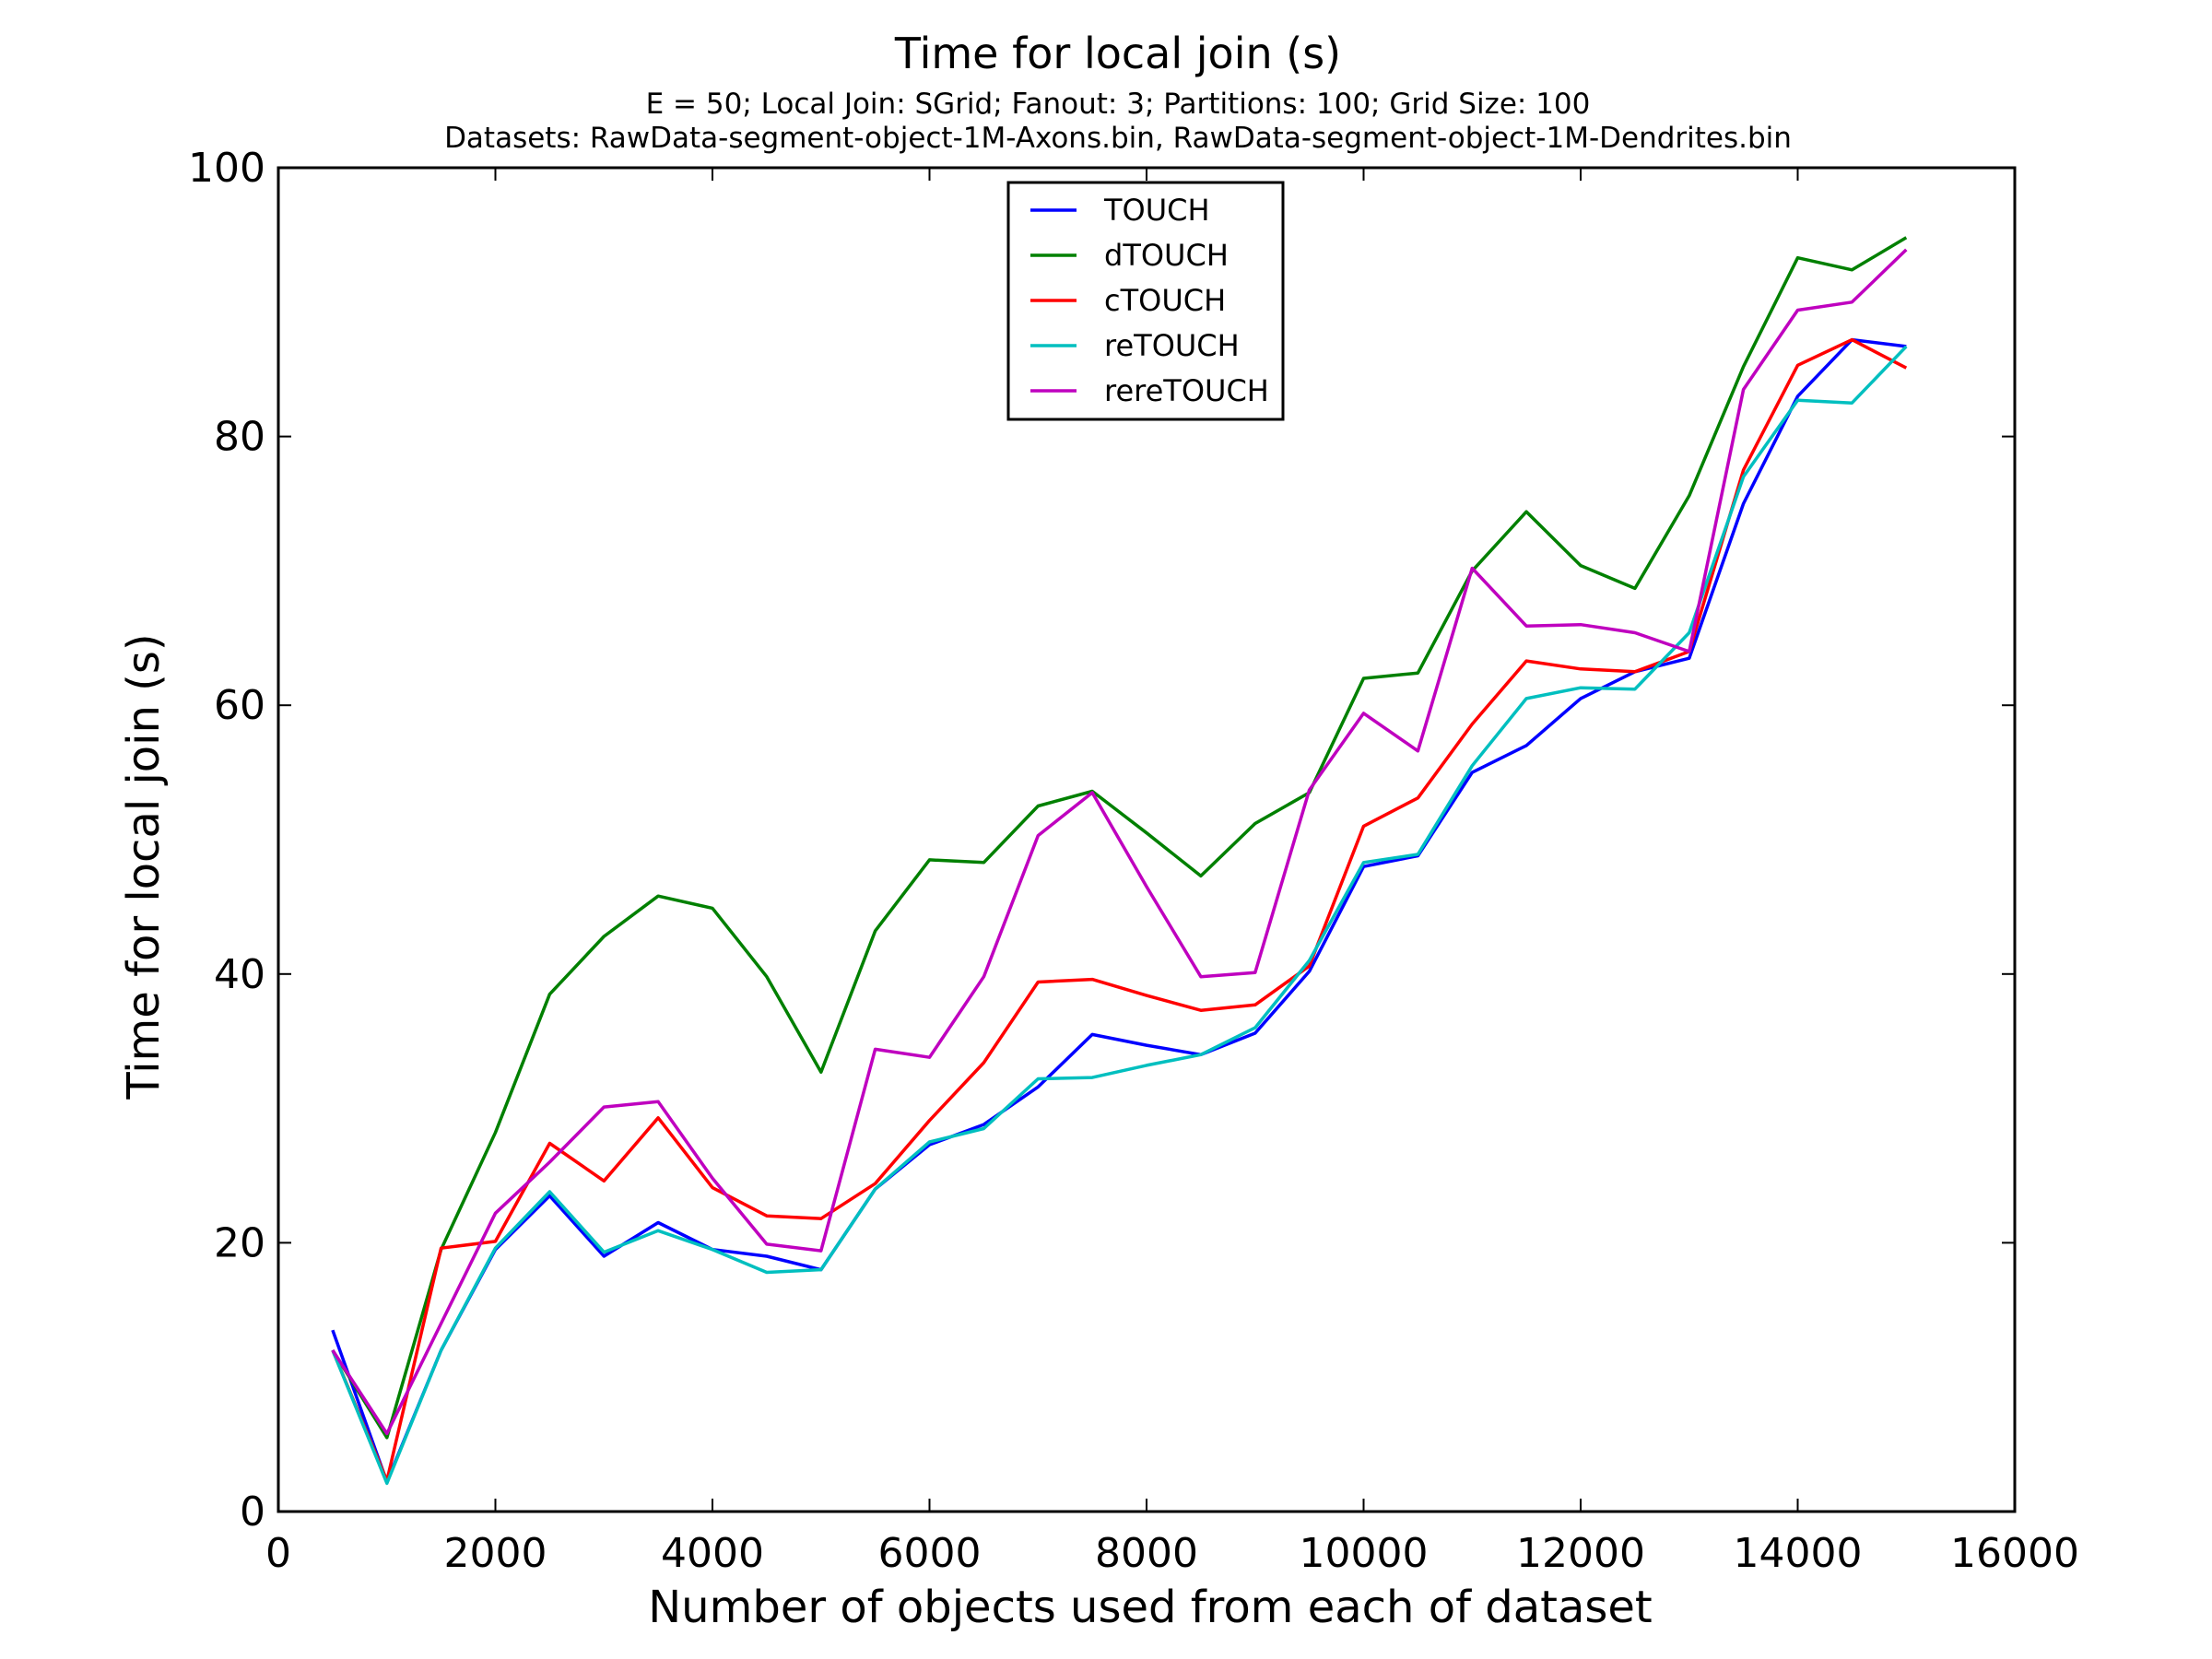 Image resolution: width=2212 pixels, height=1659 pixels. I want to click on y-tick-label: 80, so click(239, 437).